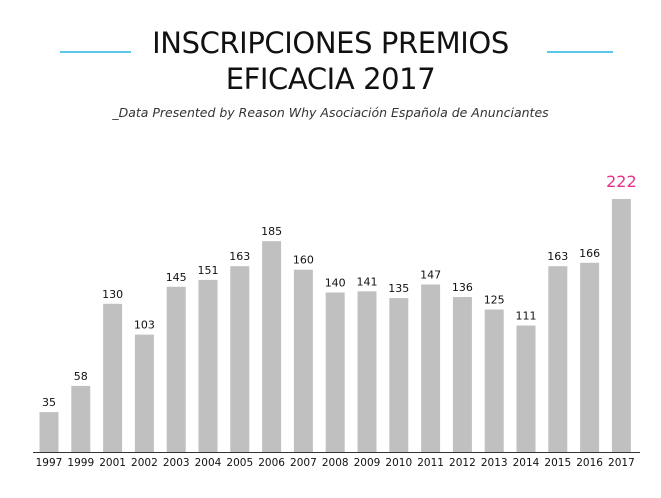 This screenshot has height=498, width=661. I want to click on data-label-2016: 166, so click(589, 253).